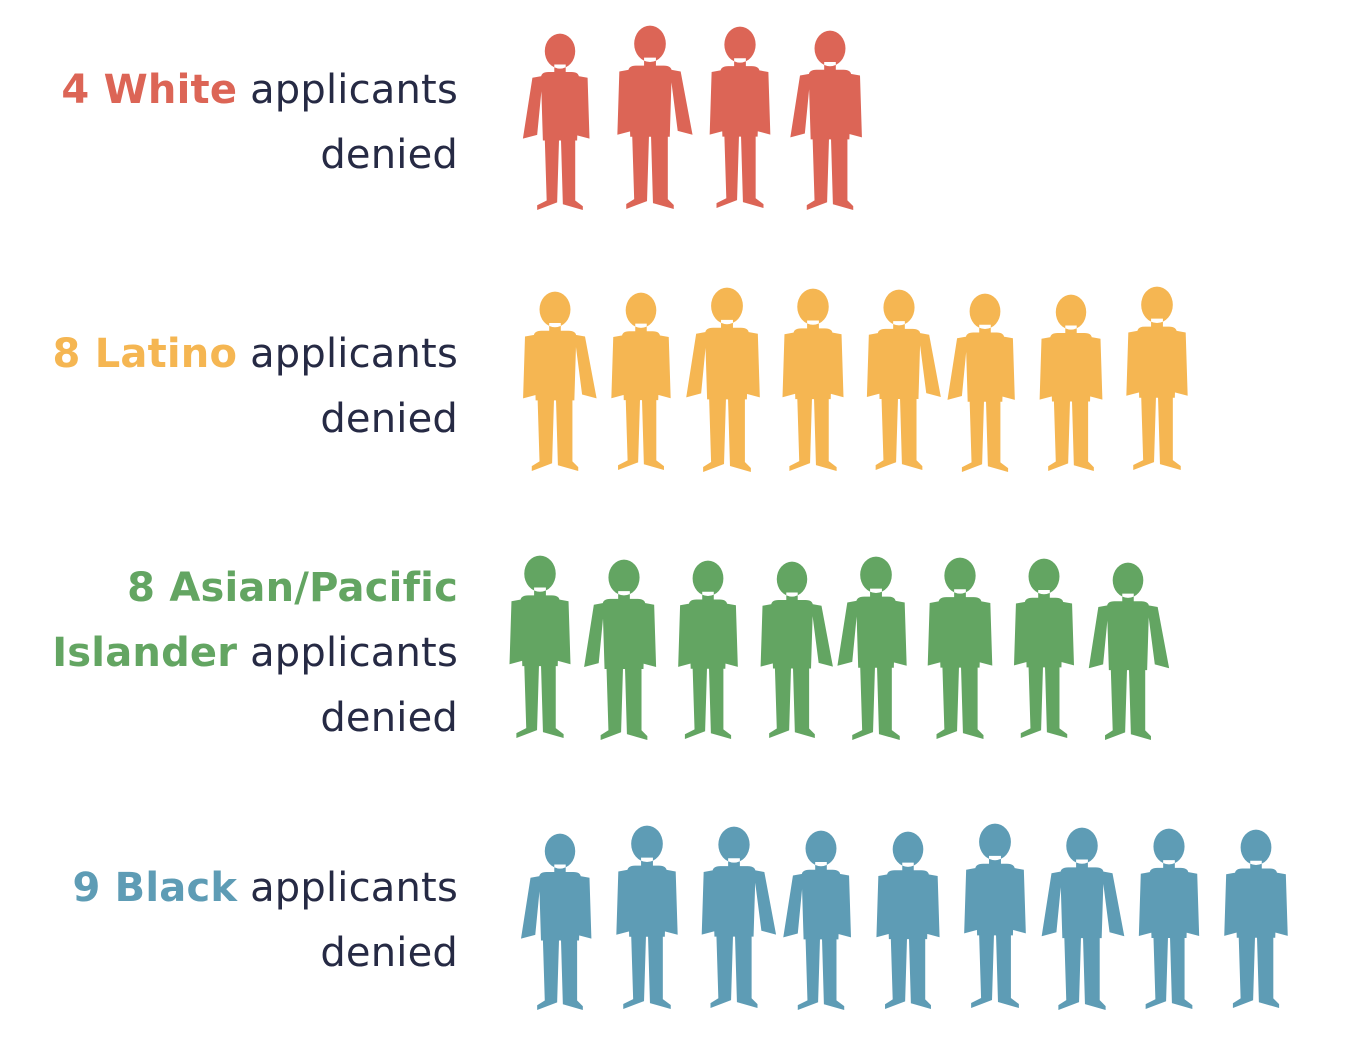 Image resolution: width=1346 pixels, height=1052 pixels. I want to click on group-label-black: 9 Black applicants denied, so click(265, 920).